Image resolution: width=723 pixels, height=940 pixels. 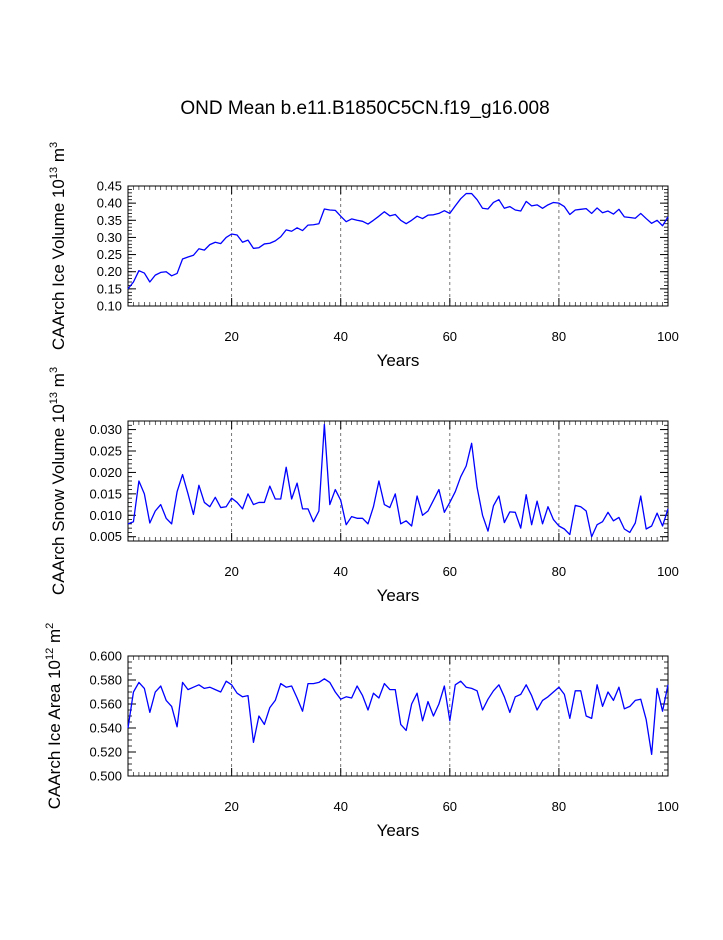 I want to click on y-tick-label: 0.010, so click(x=105, y=515).